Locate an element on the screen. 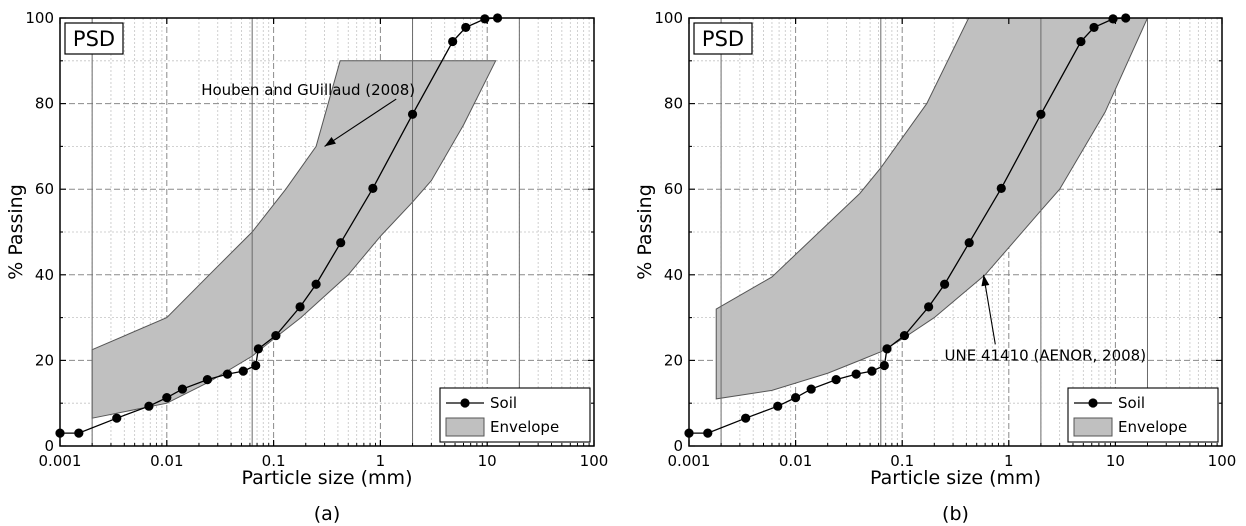 The width and height of the screenshot is (1246, 526). annotation-label: UNE 41410 (AENOR, 2008) is located at coordinates (1046, 355).